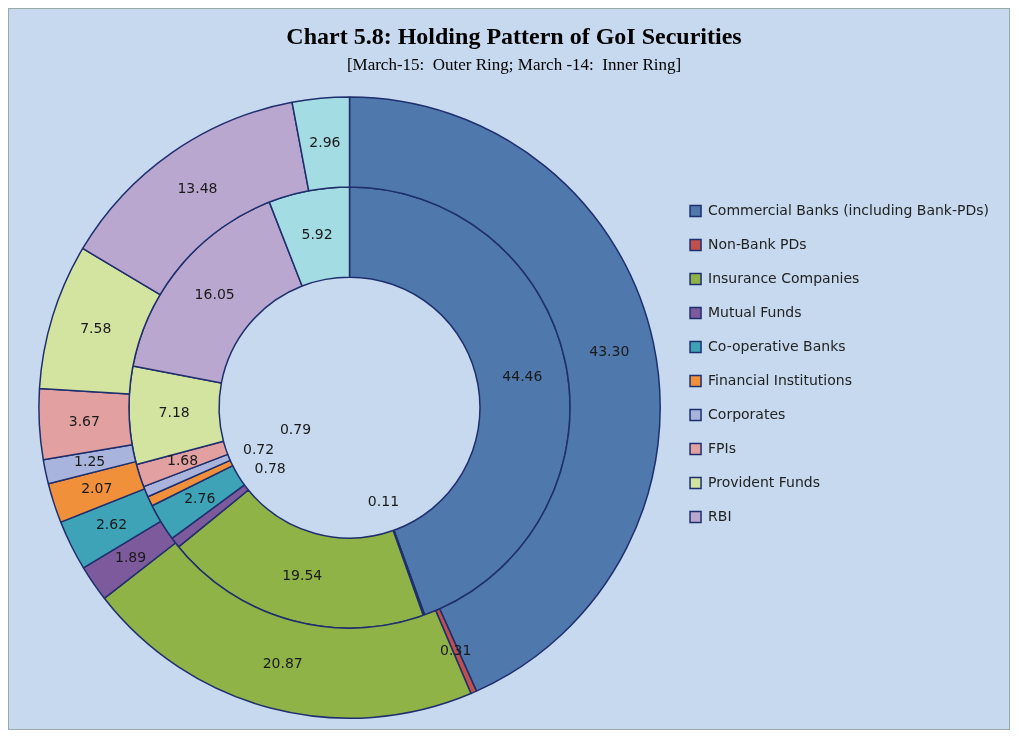 The image size is (1019, 736). What do you see at coordinates (609, 350) in the screenshot?
I see `data-label: 43.30` at bounding box center [609, 350].